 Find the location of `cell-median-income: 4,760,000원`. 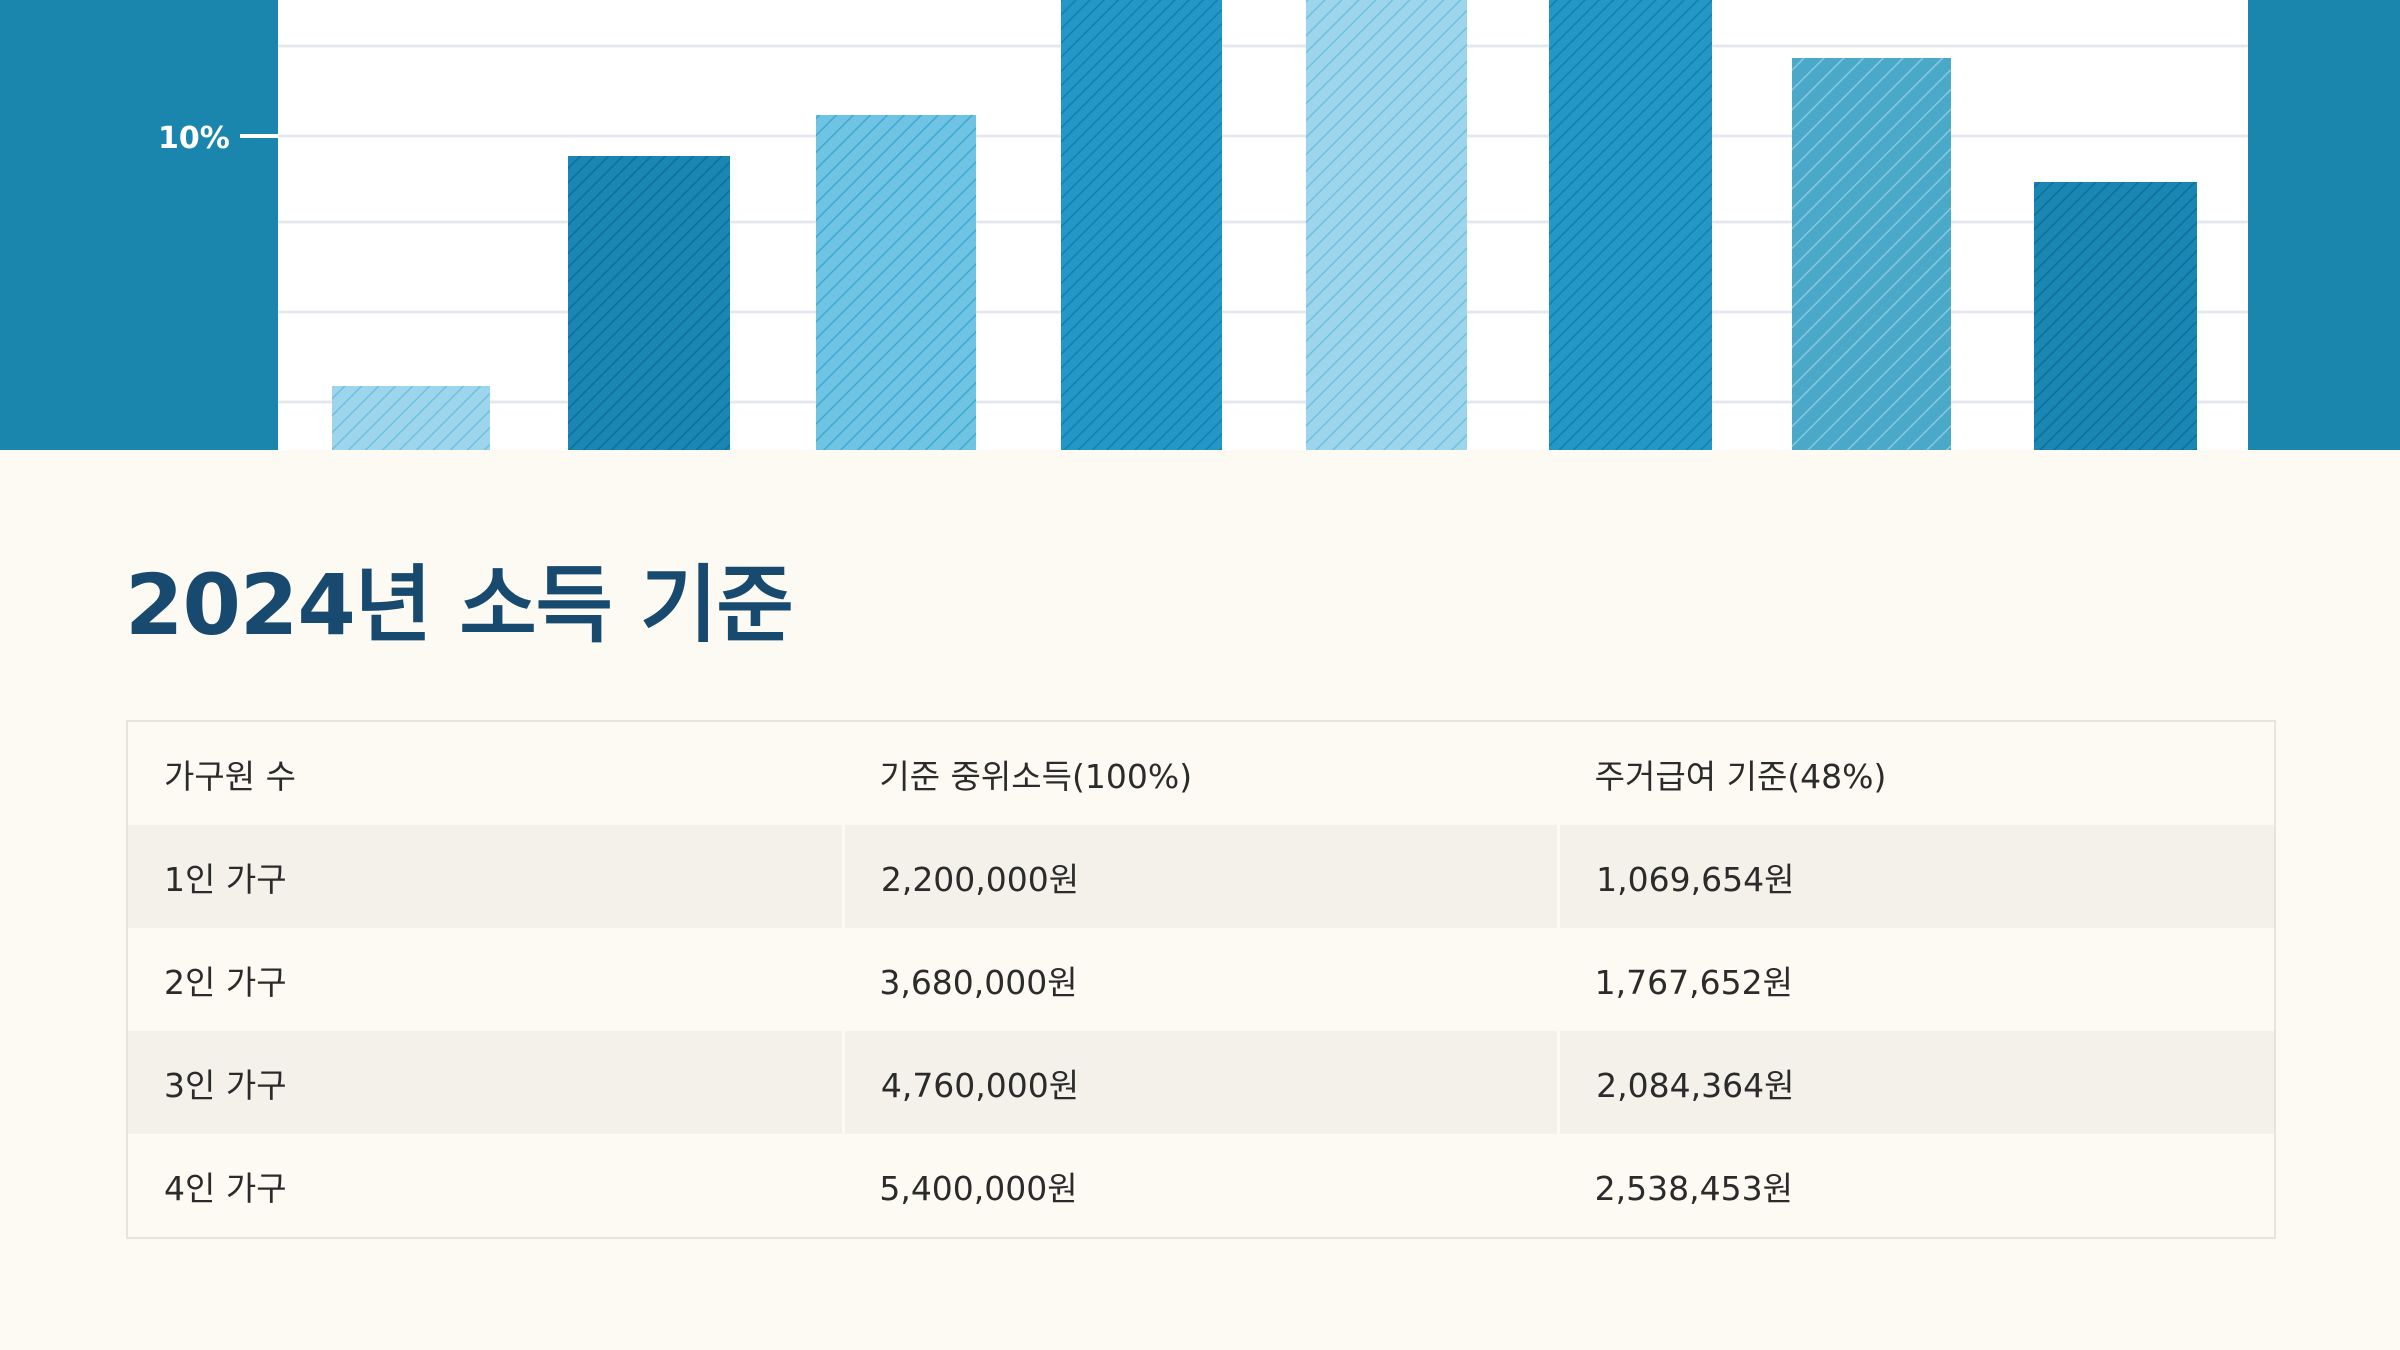

cell-median-income: 4,760,000원 is located at coordinates (1200, 1082).